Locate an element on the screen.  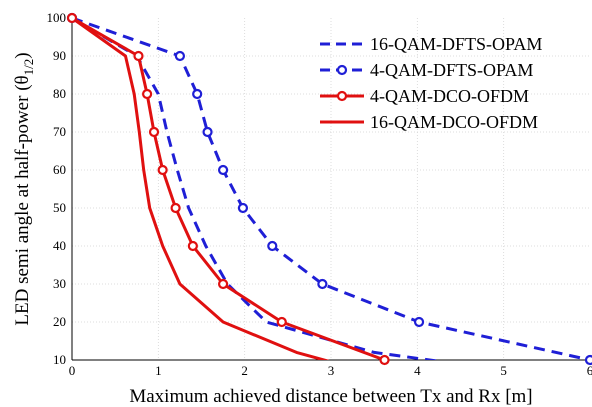
legend-label-4: 16-QAM-DCO-OFDM is located at coordinates (454, 122).